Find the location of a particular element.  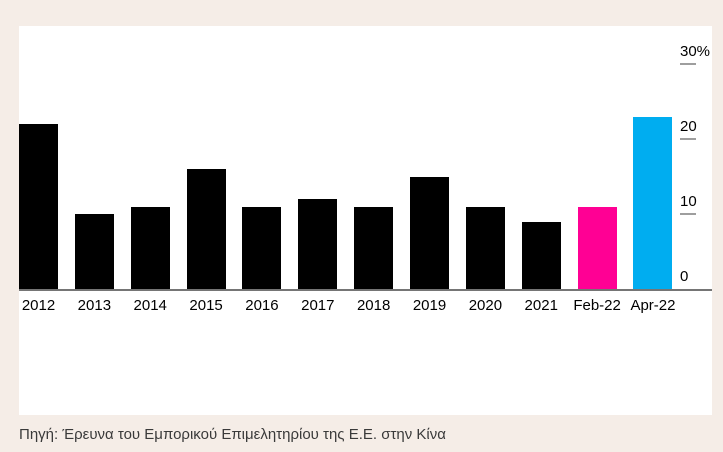

x-tick-label-2012: 2012 is located at coordinates (38, 305).